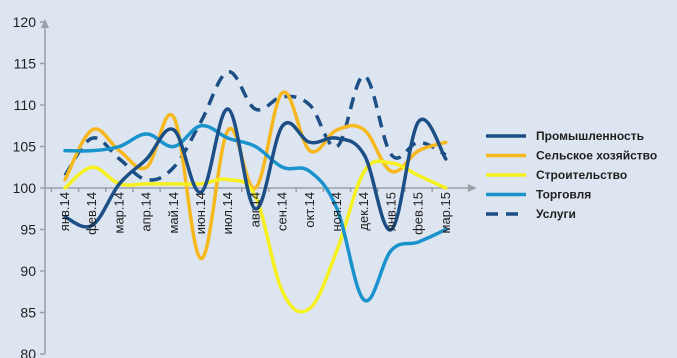 The height and width of the screenshot is (358, 677). Describe the element at coordinates (590, 136) in the screenshot. I see `legend-label-industry: Промышленность` at that location.